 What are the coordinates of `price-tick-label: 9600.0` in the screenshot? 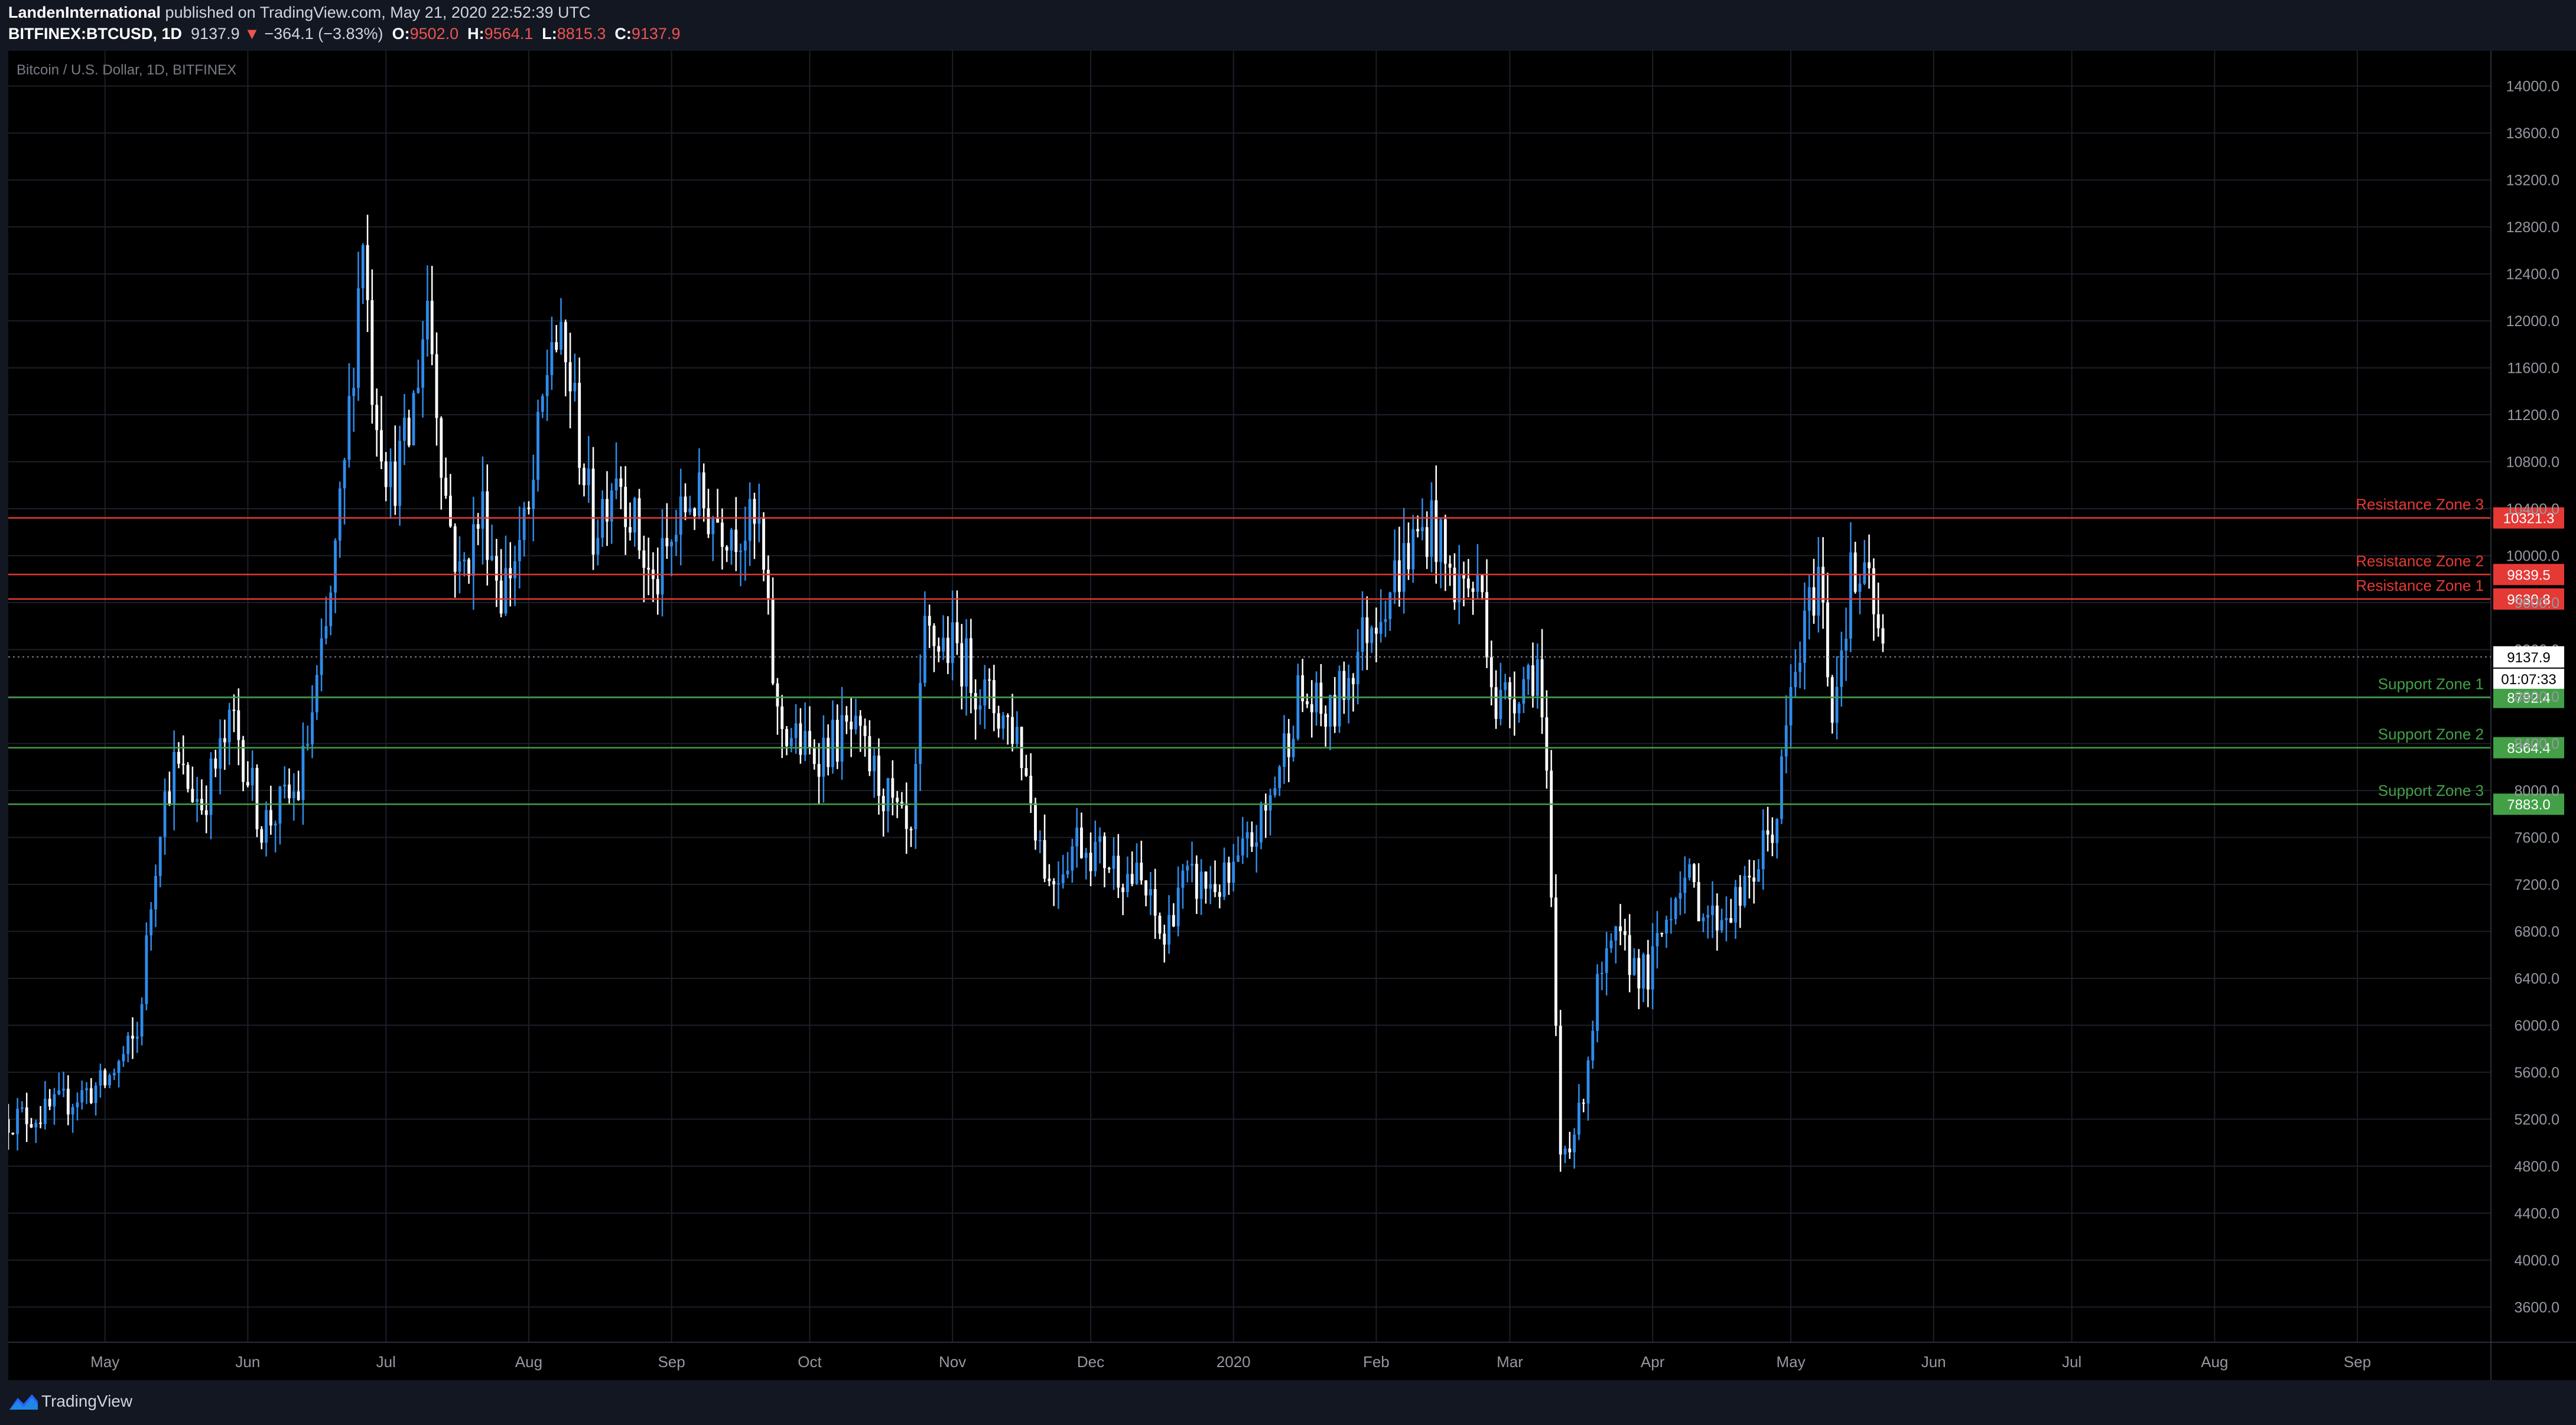 It's located at (2537, 603).